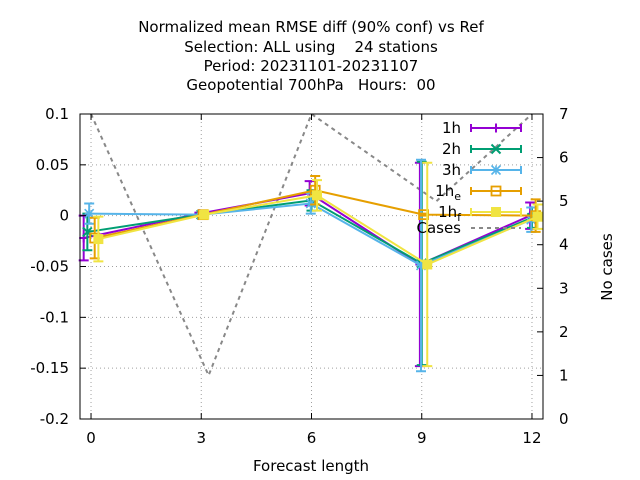  Describe the element at coordinates (564, 114) in the screenshot. I see `y2-tick-label: 7` at that location.